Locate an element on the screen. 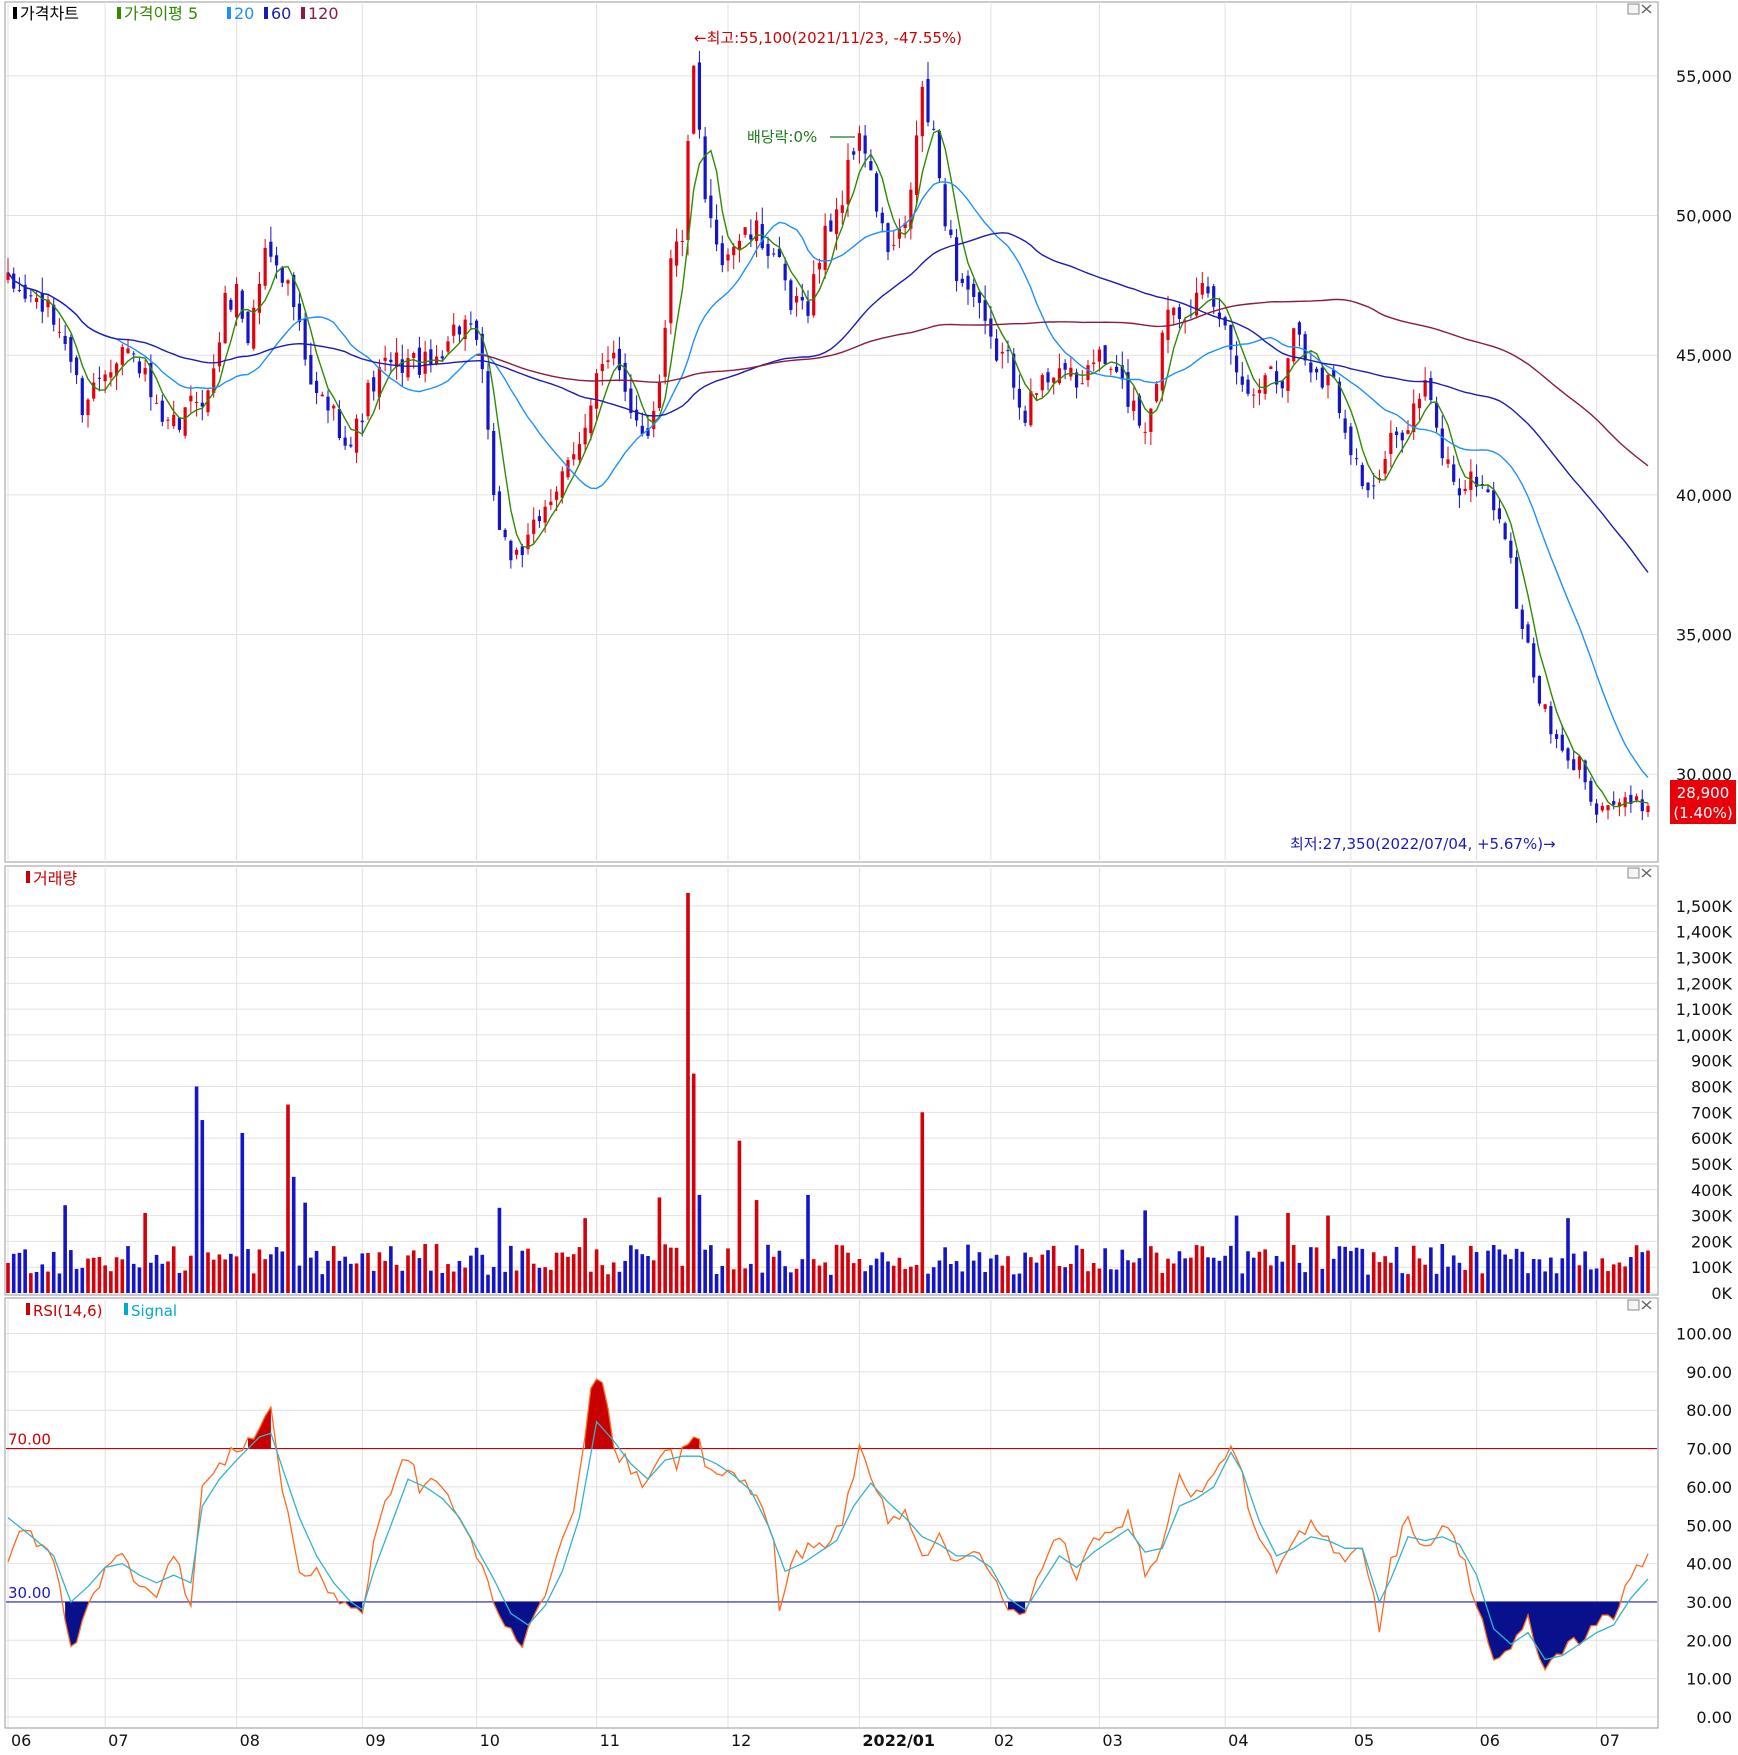 The width and height of the screenshot is (1738, 1755). price-panel-controls is located at coordinates (1639, 9).